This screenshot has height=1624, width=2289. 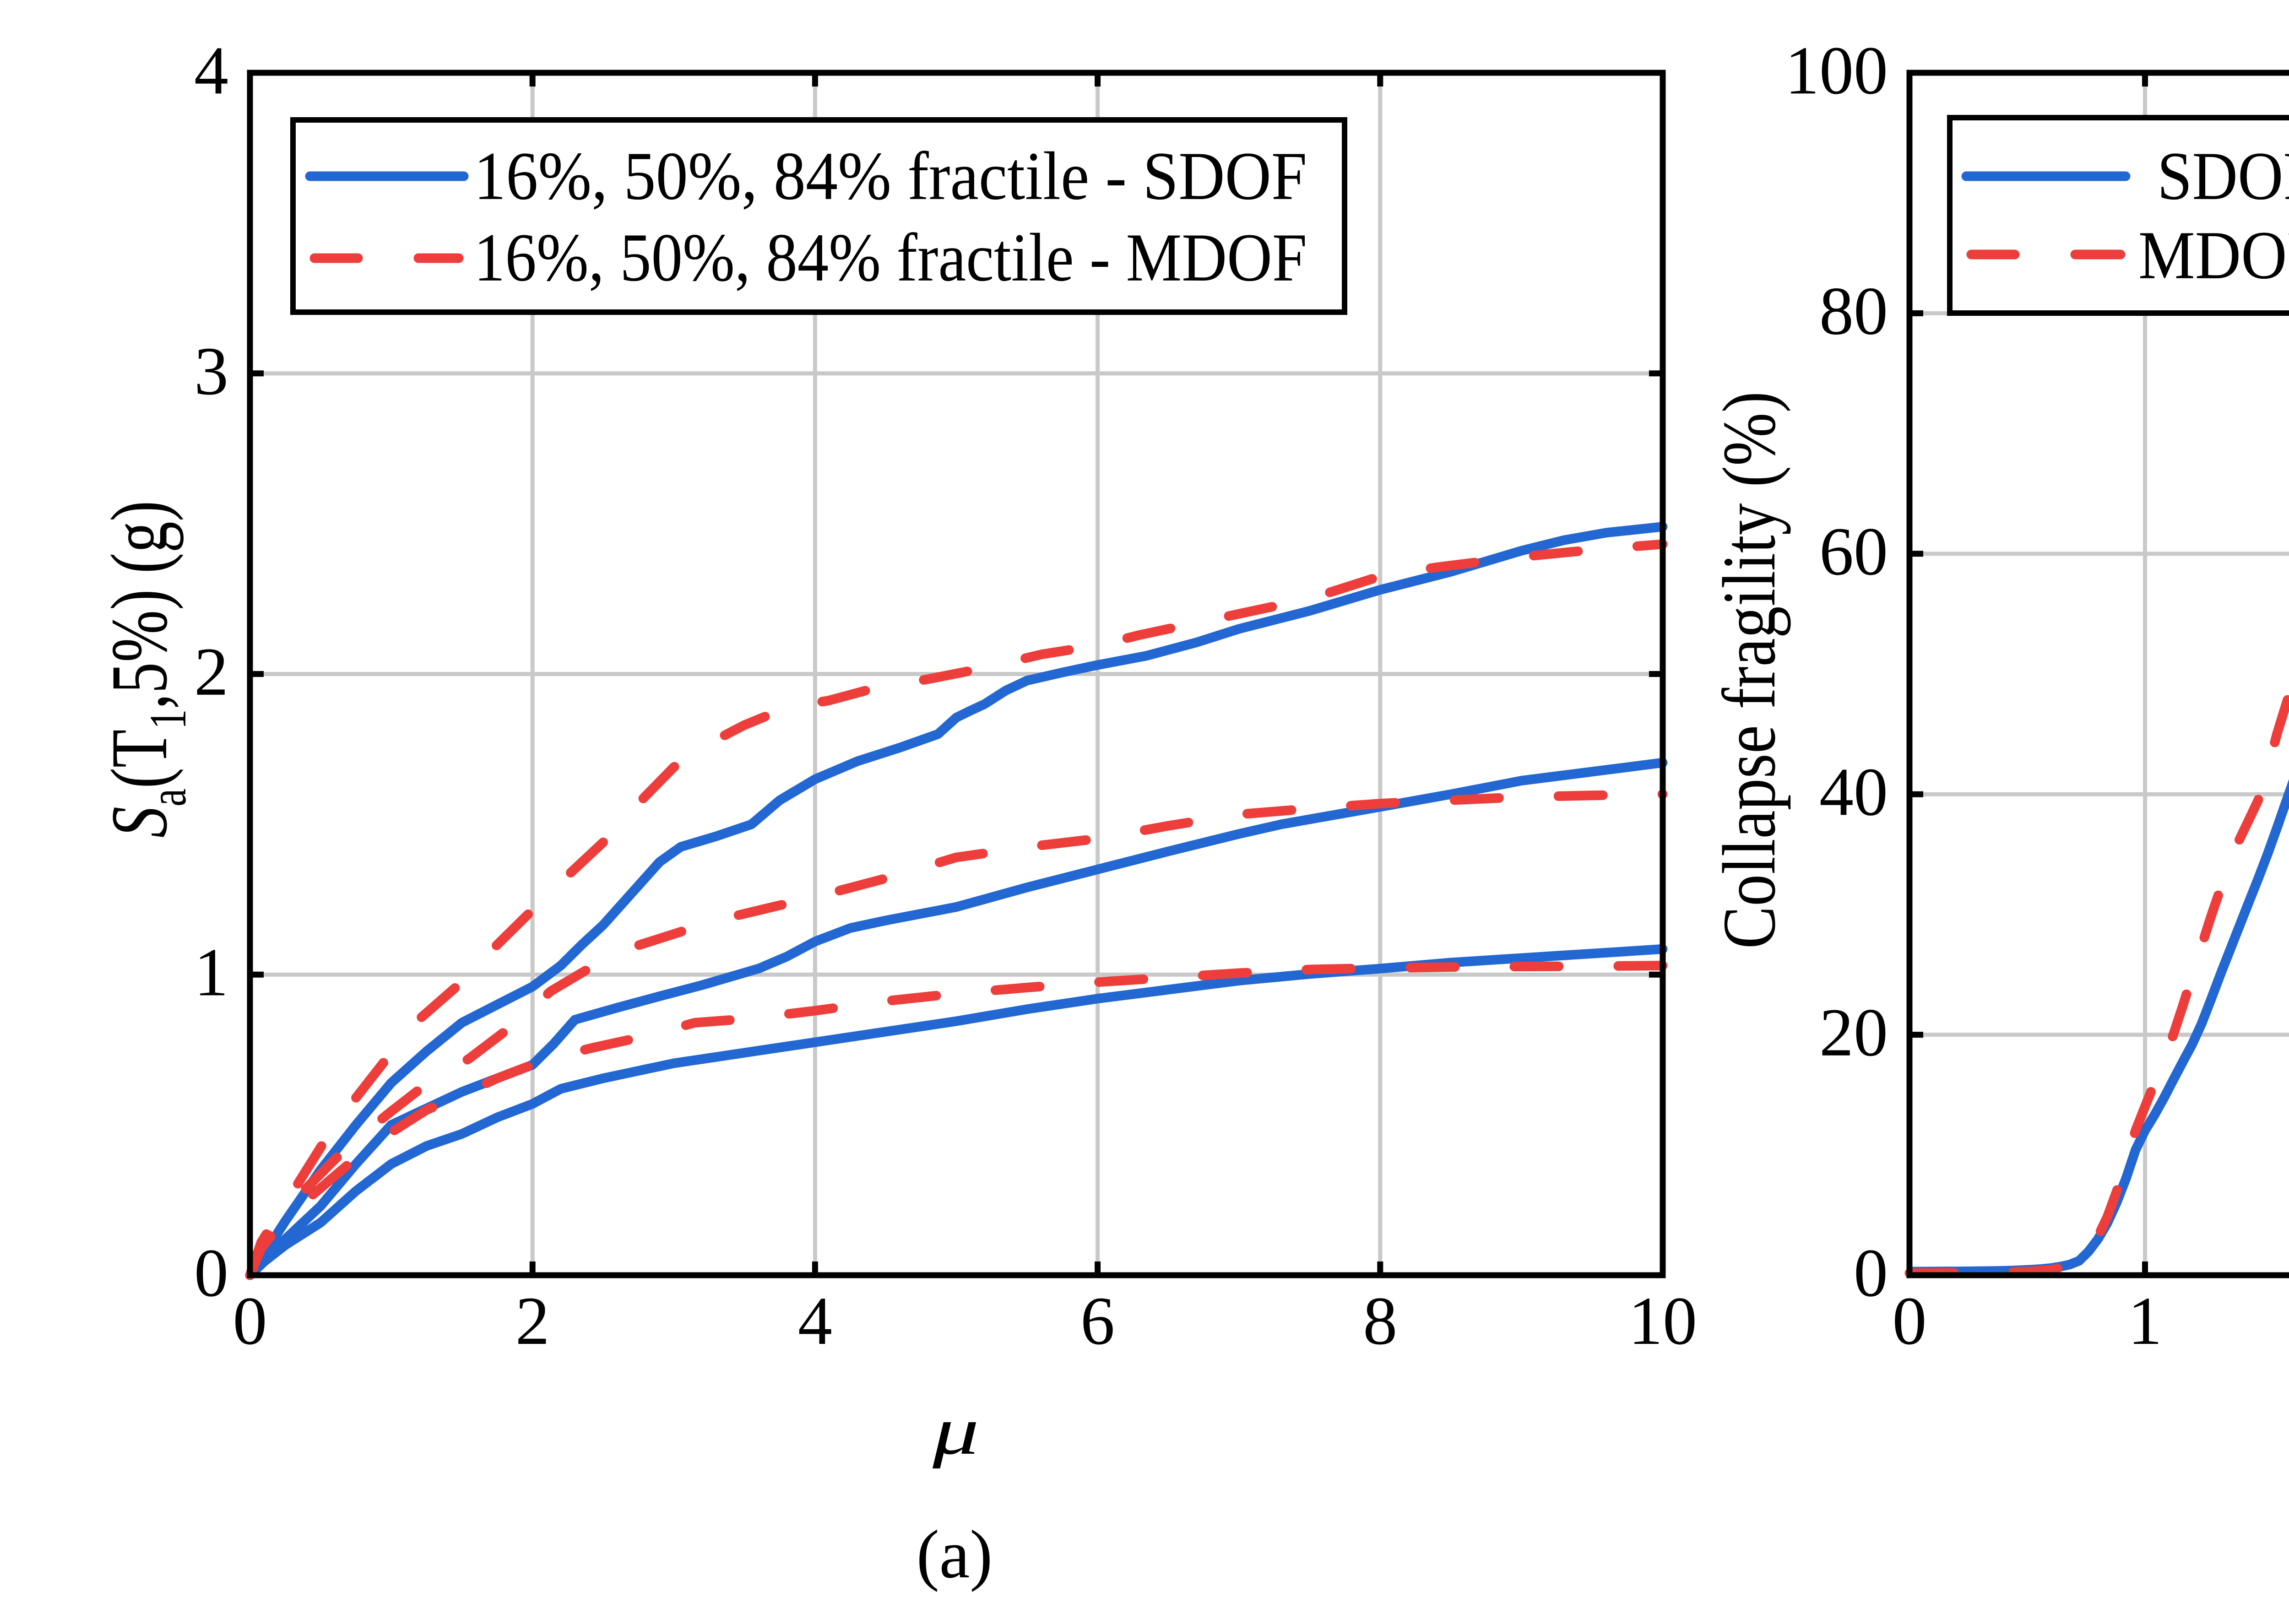 I want to click on svg-text: SDOF, so click(x=2223, y=176).